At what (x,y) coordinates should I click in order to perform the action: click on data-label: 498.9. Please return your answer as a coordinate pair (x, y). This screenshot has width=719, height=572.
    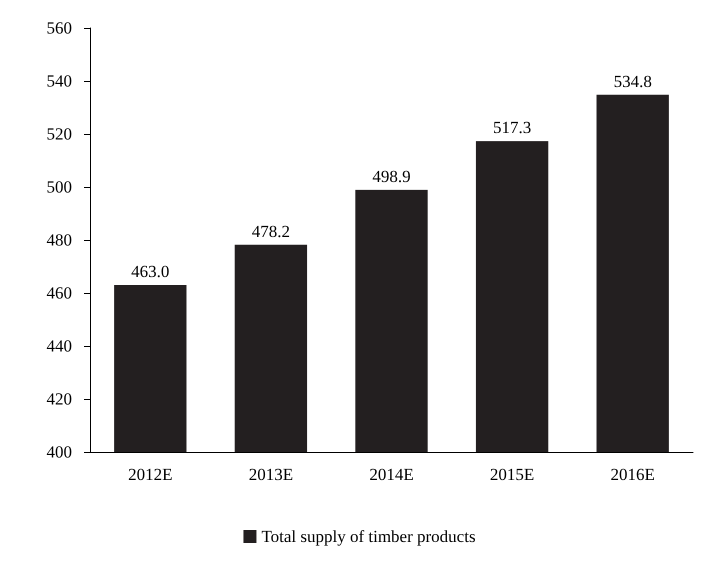
    Looking at the image, I should click on (391, 176).